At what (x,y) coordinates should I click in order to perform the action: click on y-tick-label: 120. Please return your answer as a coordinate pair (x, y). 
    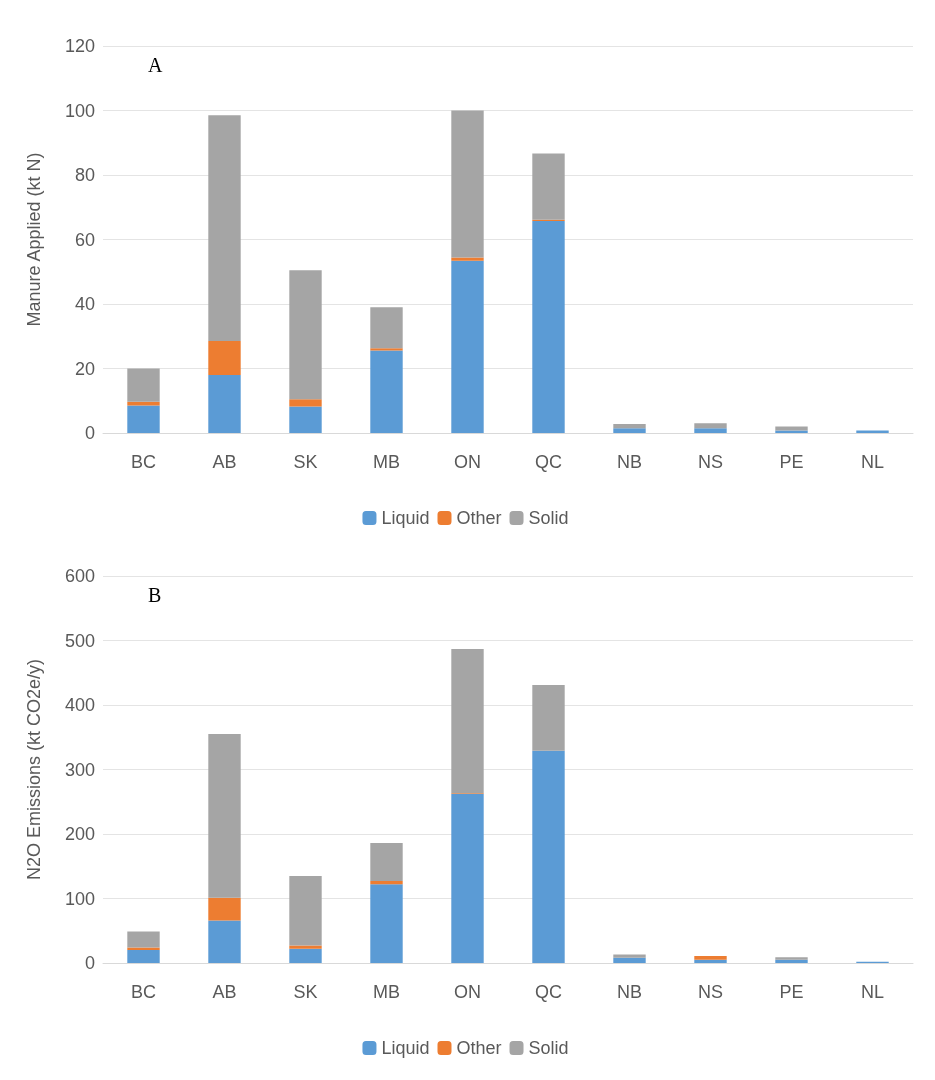
    Looking at the image, I should click on (79, 46).